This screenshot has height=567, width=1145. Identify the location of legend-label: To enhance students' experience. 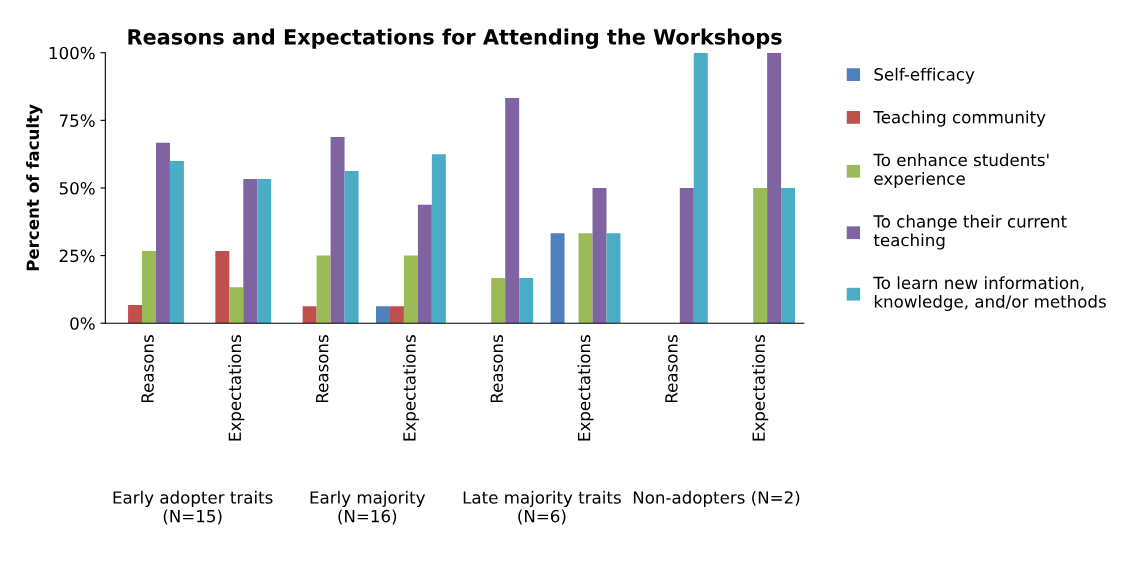
(961, 171).